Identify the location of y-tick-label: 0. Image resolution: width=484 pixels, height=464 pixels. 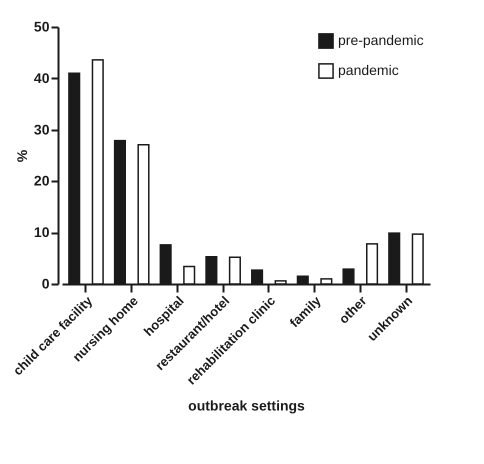
(46, 284).